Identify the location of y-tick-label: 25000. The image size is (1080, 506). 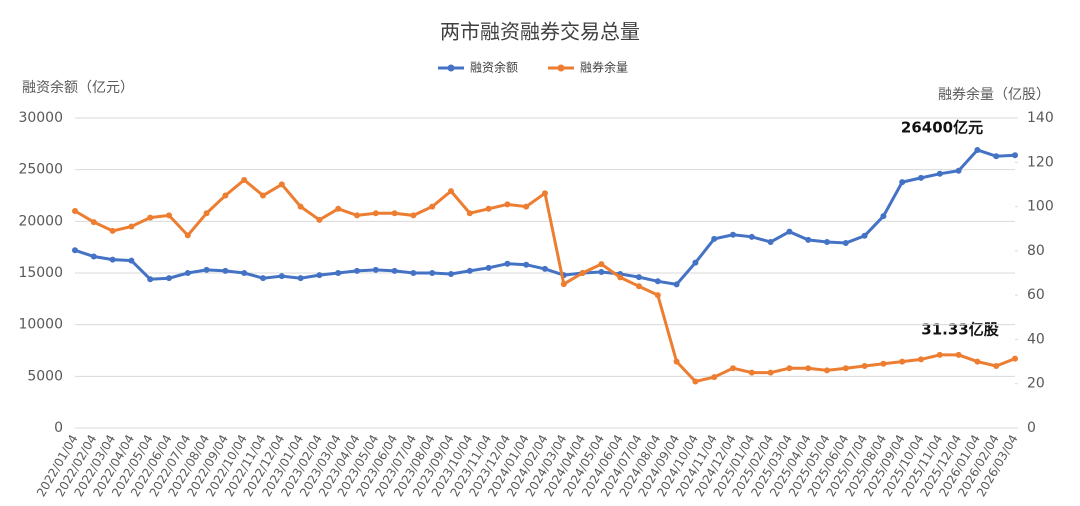
(40, 170).